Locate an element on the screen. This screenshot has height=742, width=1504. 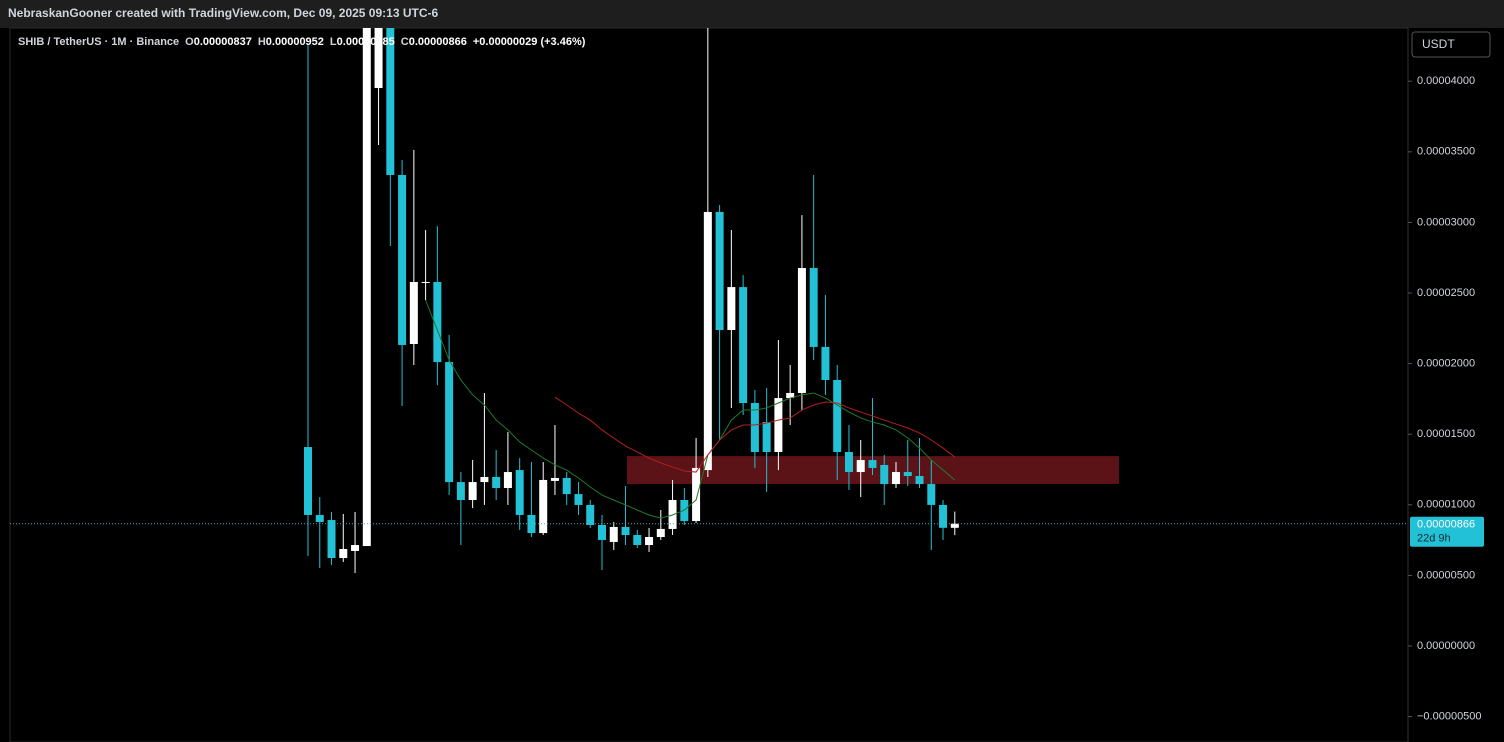
legend-value: 0.00000866 is located at coordinates (438, 42).